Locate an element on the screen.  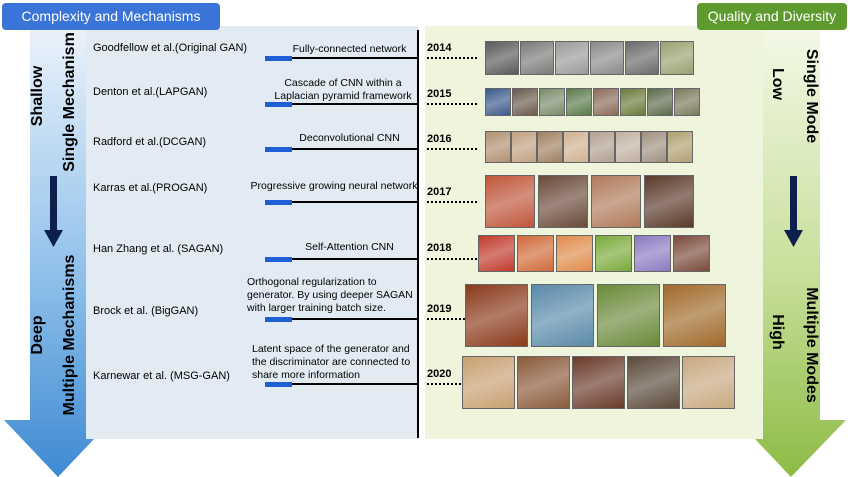
left-gradient-arrow is located at coordinates (58, 253).